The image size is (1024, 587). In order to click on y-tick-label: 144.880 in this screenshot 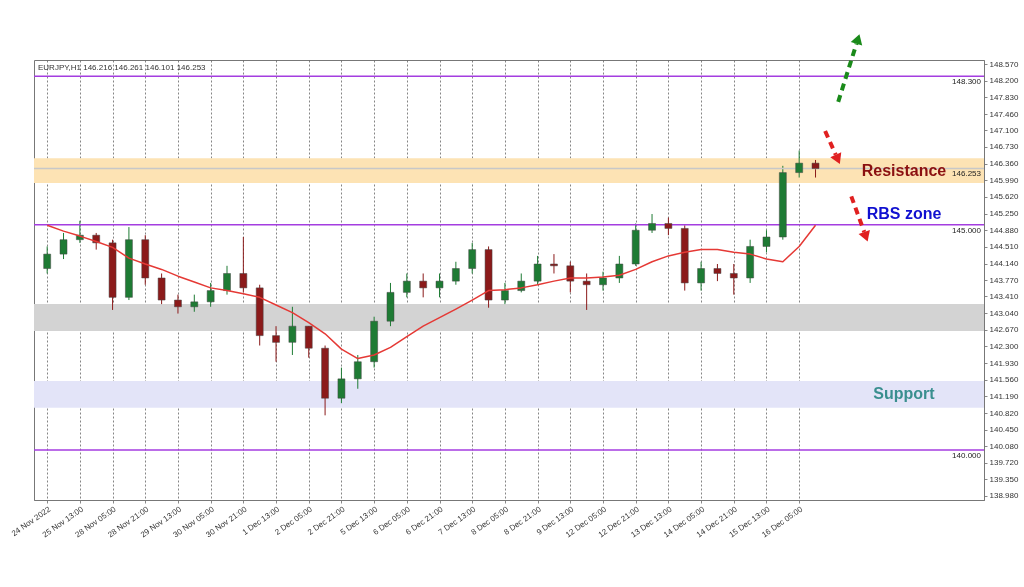, I will do `click(1004, 230)`.